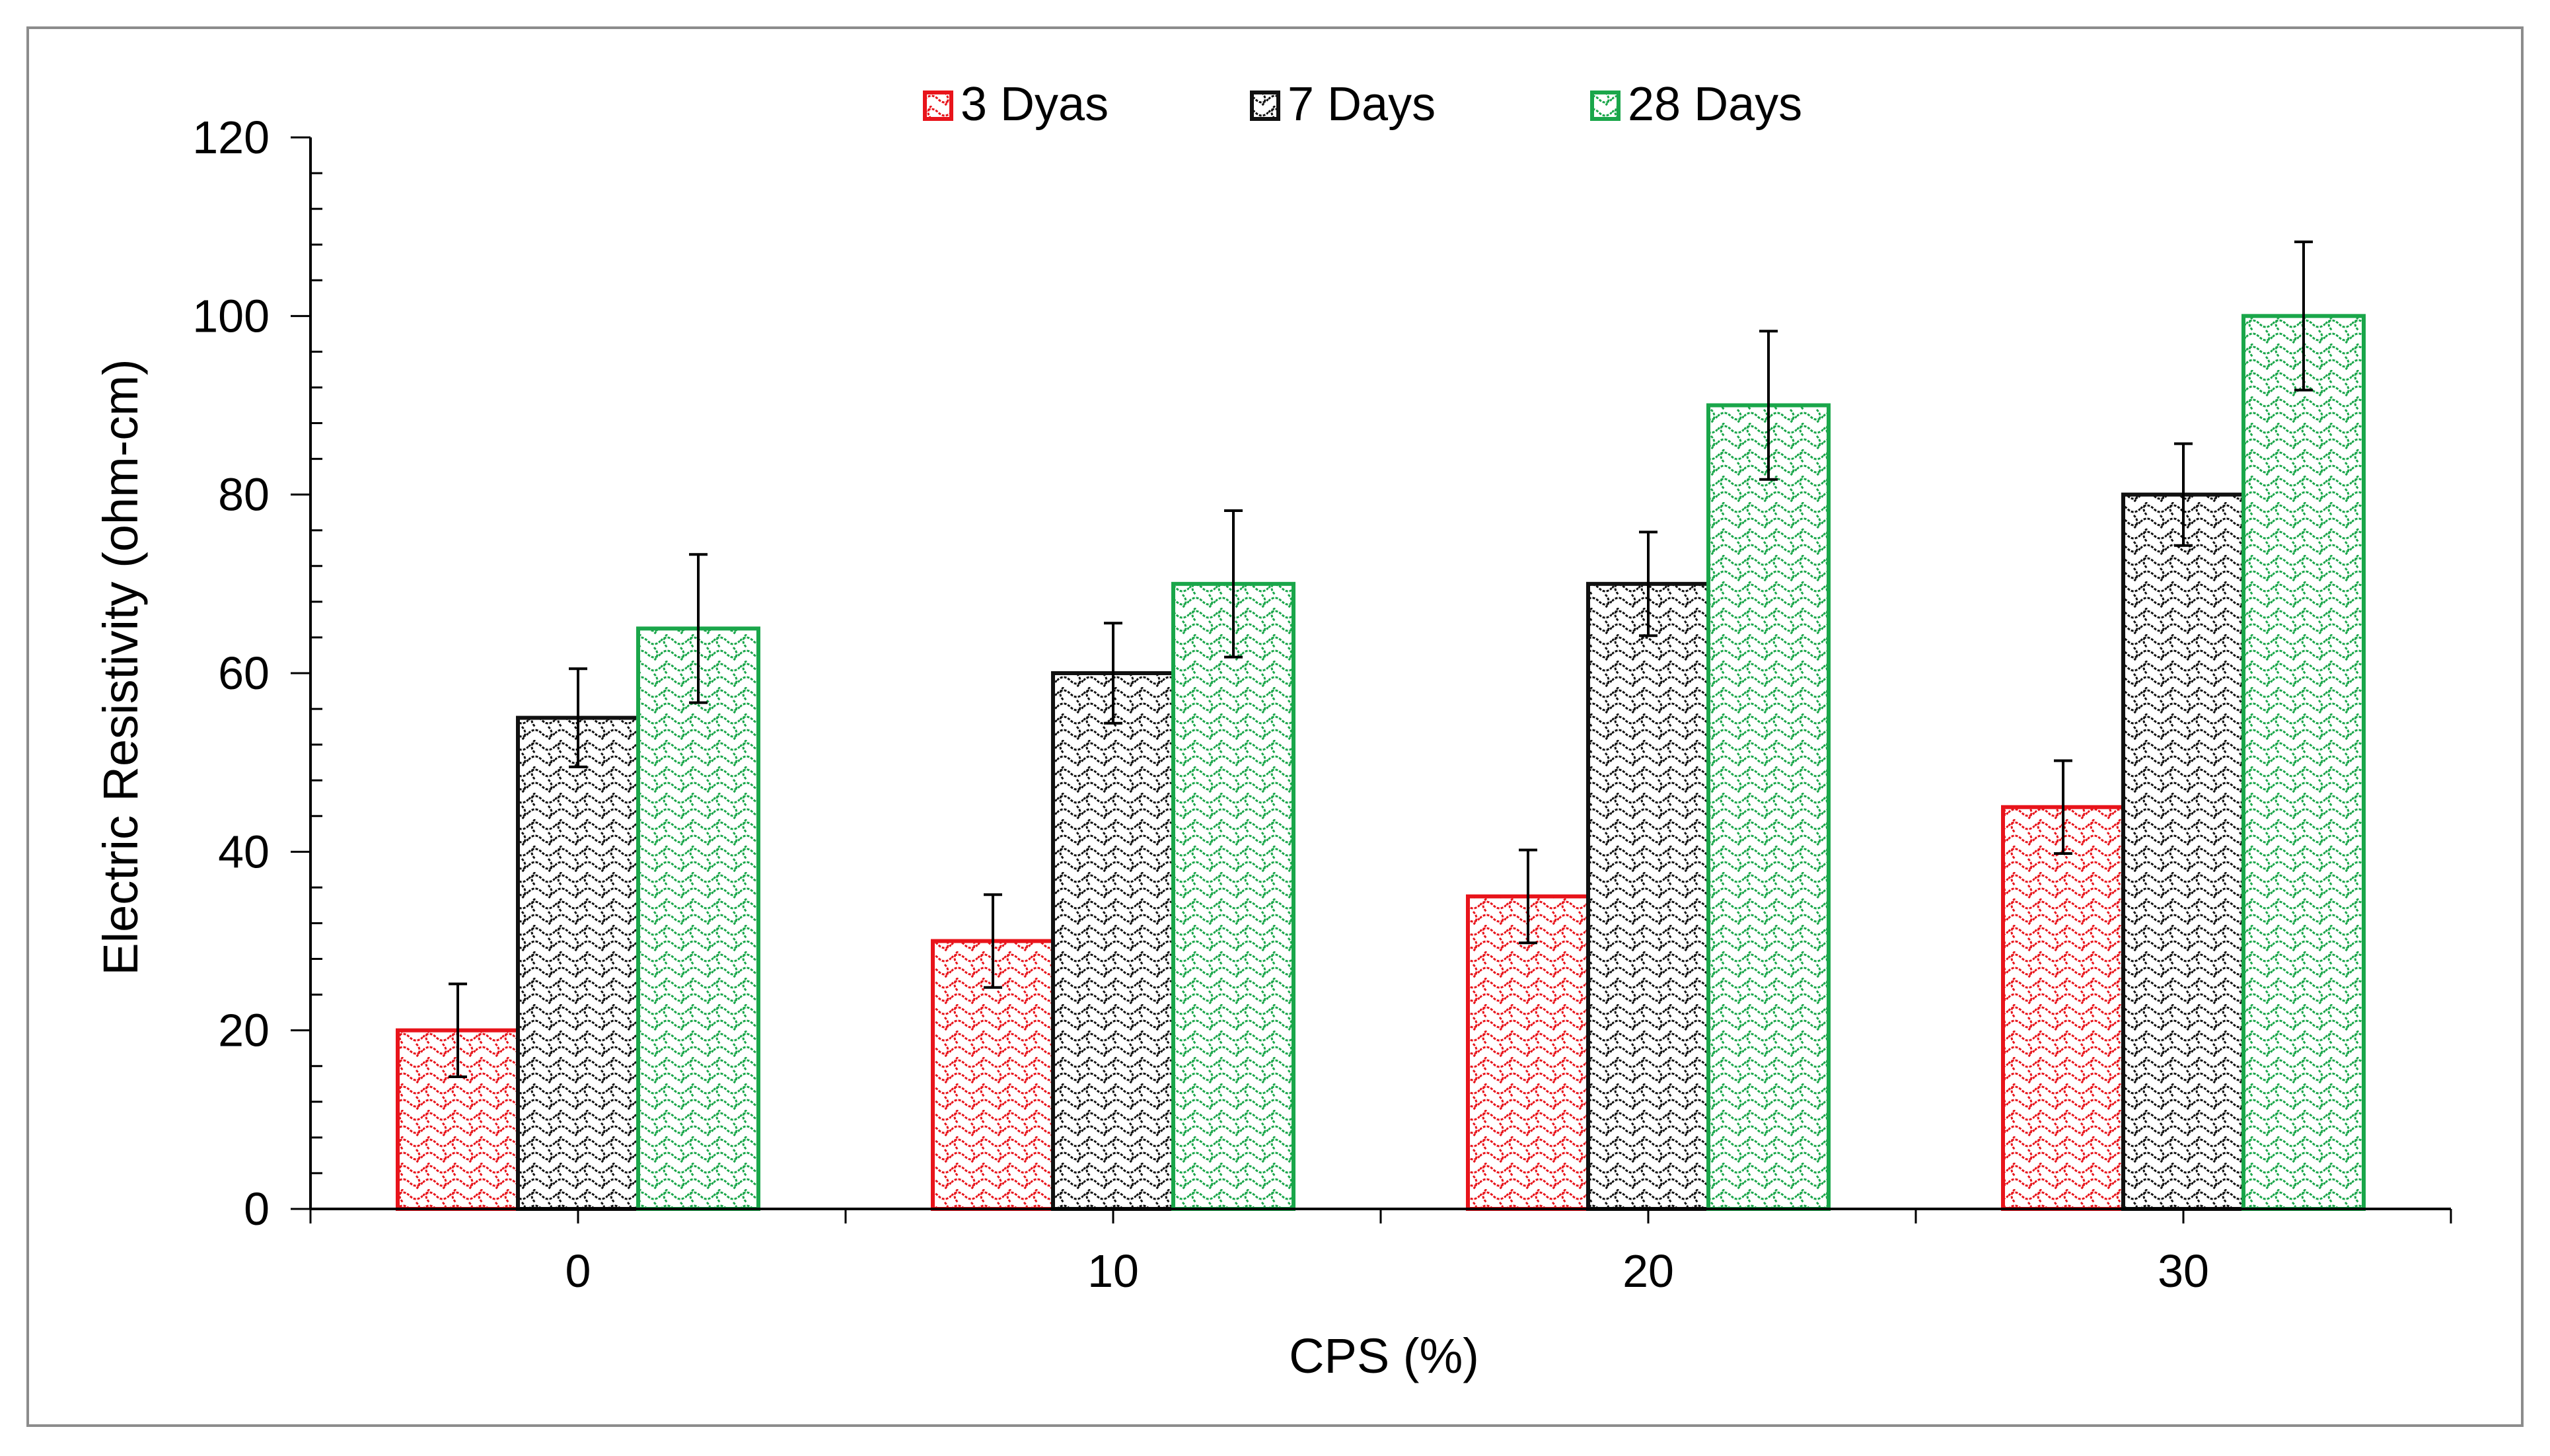 The height and width of the screenshot is (1456, 2550). Describe the element at coordinates (257, 1209) in the screenshot. I see `y-tick-label: 0` at that location.